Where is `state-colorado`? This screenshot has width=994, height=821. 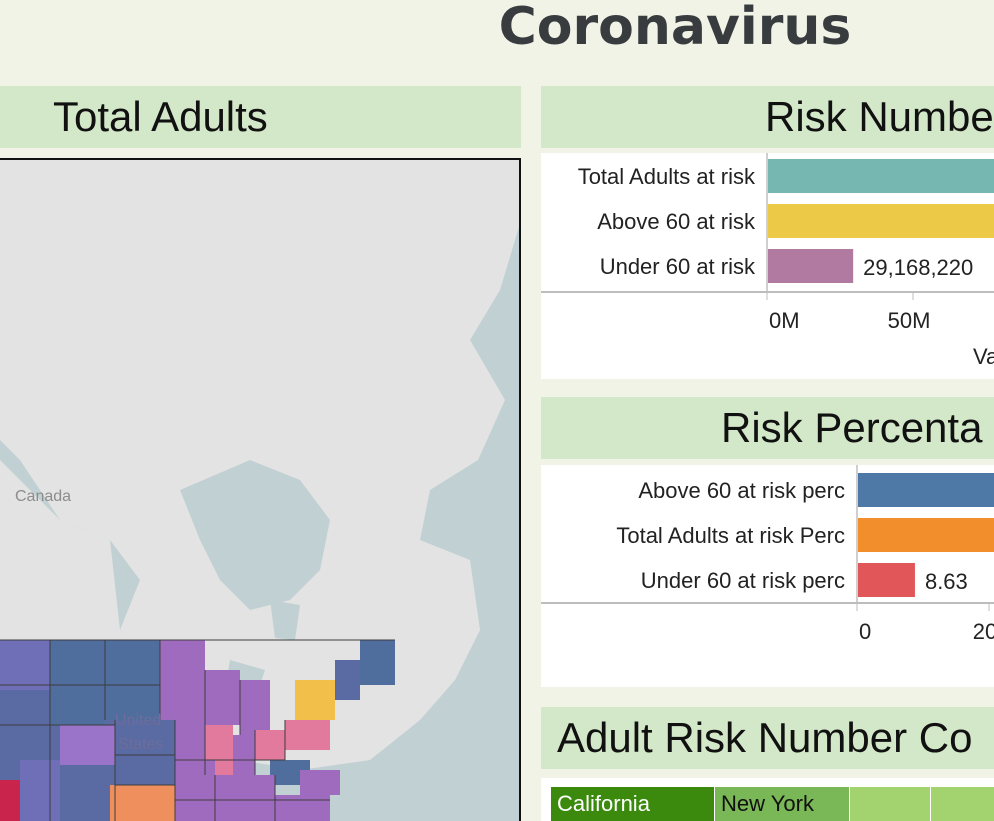 state-colorado is located at coordinates (87, 745).